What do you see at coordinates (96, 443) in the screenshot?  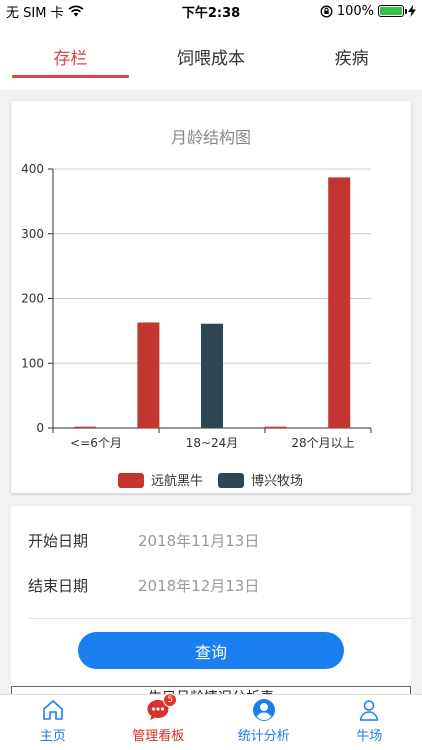 I see `x-tick-label: <=6个月` at bounding box center [96, 443].